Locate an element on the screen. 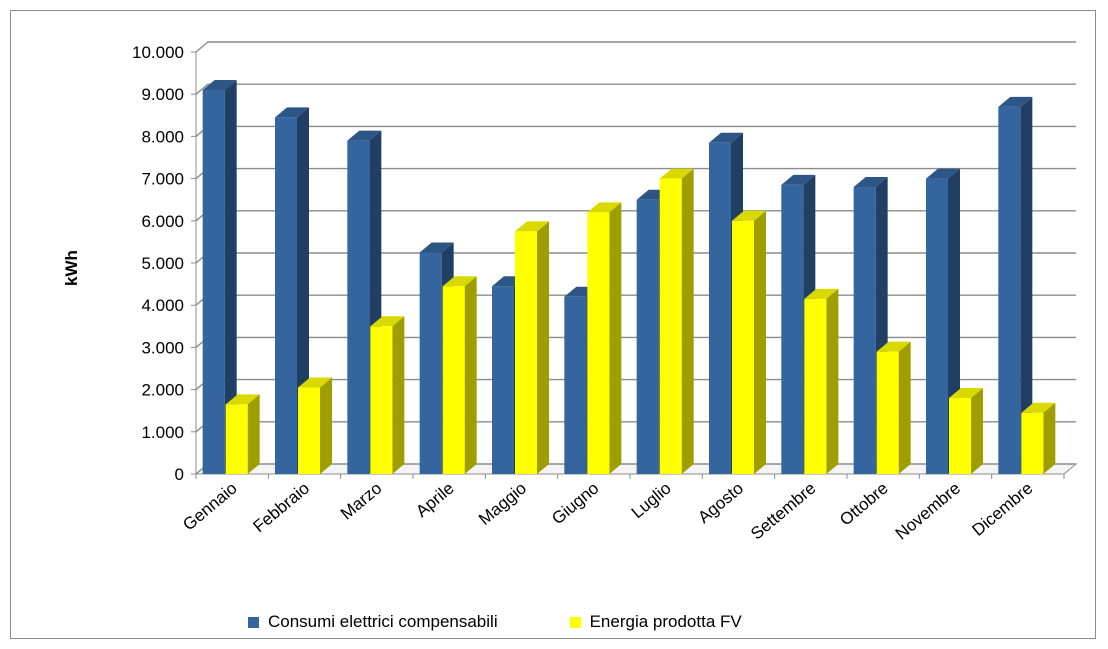  legend-item-consumi: Consumi elettrici compensabili is located at coordinates (373, 622).